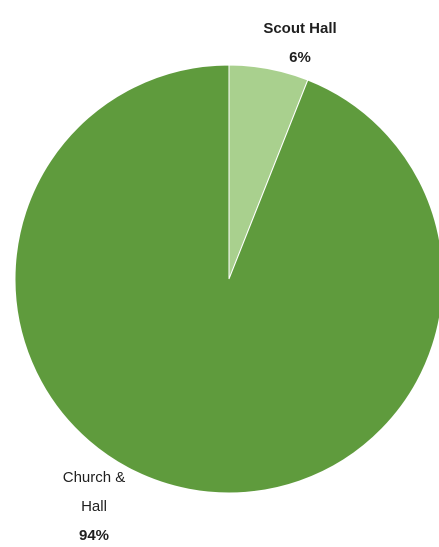 The width and height of the screenshot is (439, 547). Describe the element at coordinates (299, 28) in the screenshot. I see `slice-label-scout-hall: Scout Hall` at that location.